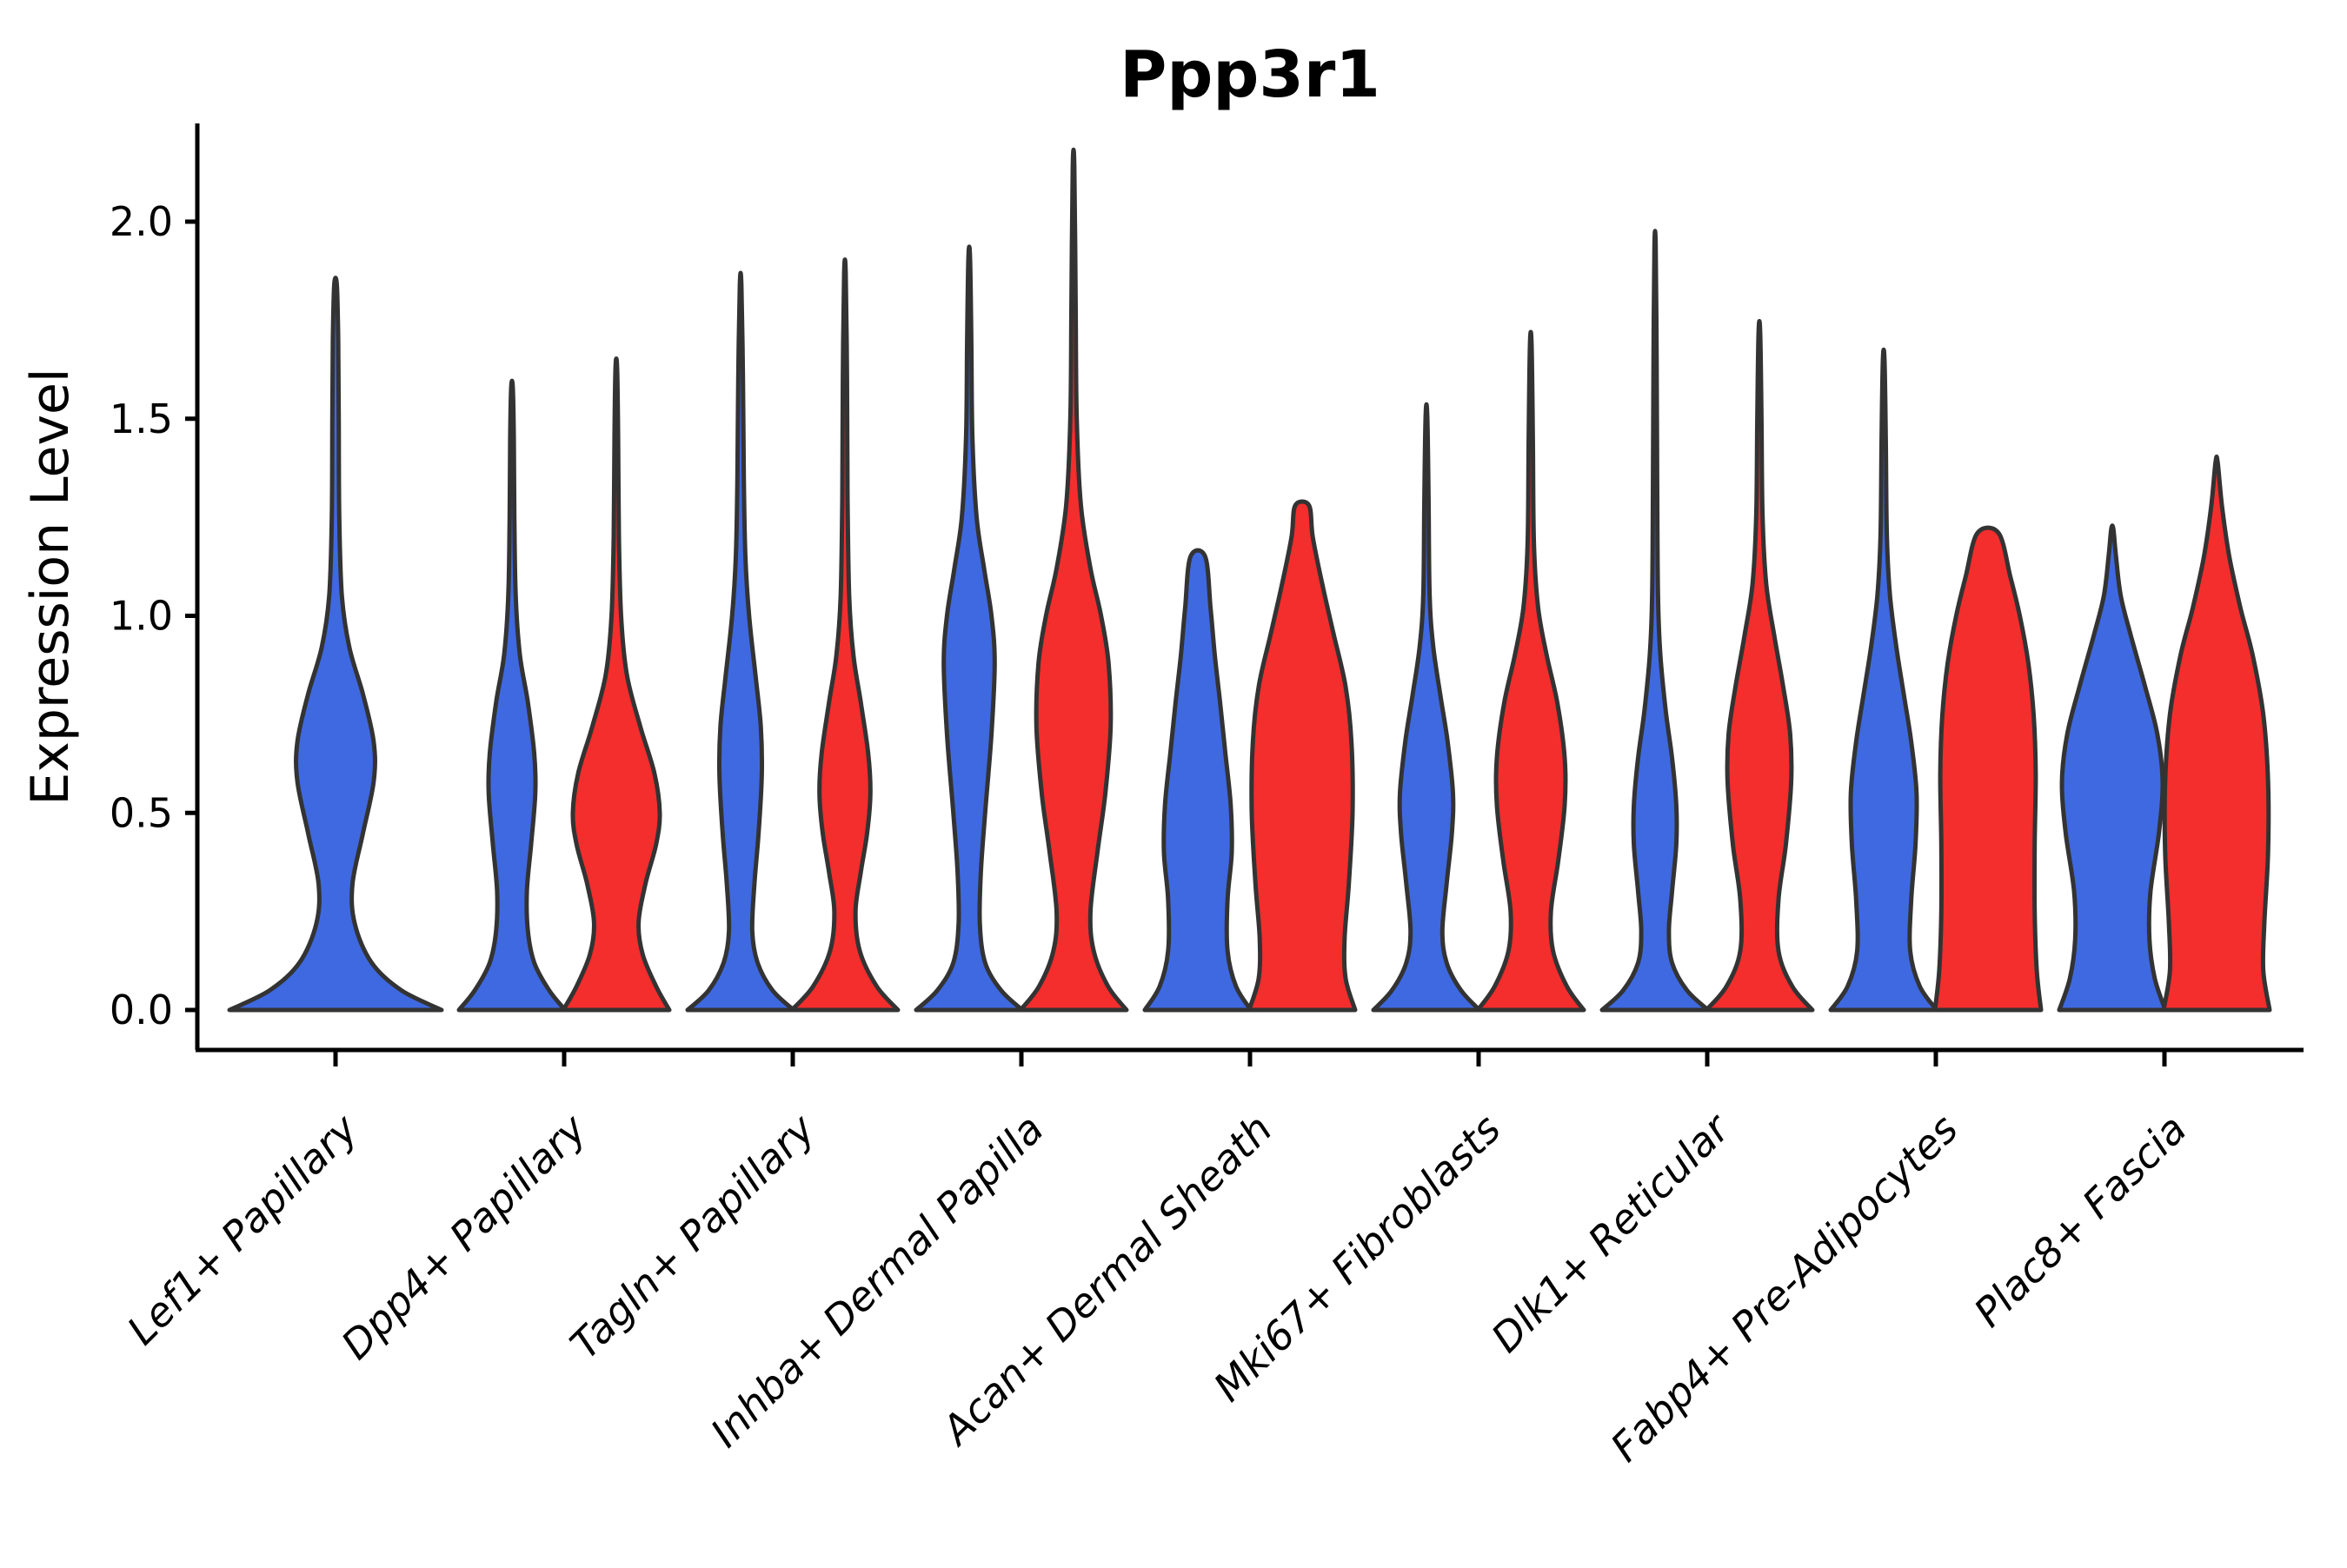 The height and width of the screenshot is (1568, 2347). What do you see at coordinates (1197, 780) in the screenshot?
I see `violin-4-blue` at bounding box center [1197, 780].